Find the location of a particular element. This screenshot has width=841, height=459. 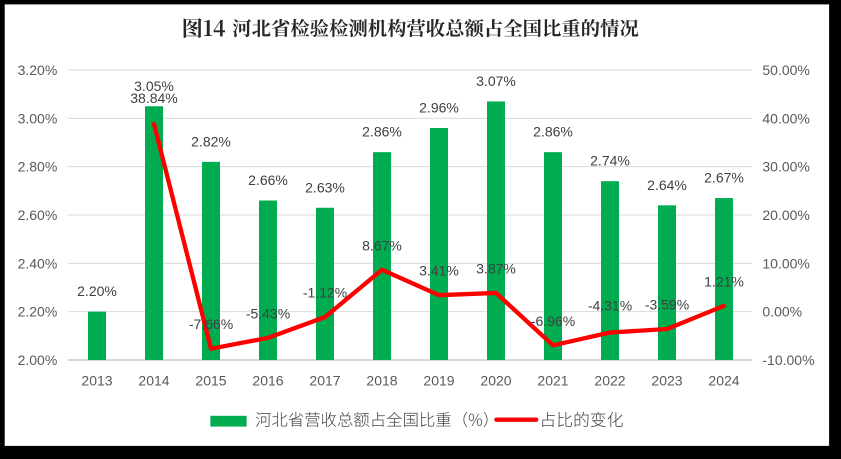

svg-text: 3.41% is located at coordinates (439, 271).